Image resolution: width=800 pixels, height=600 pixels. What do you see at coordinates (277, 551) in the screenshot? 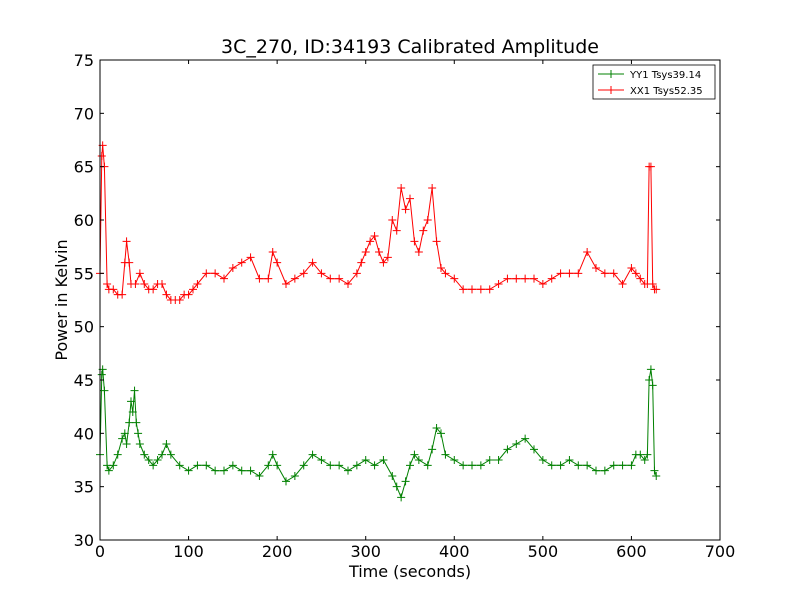
I see `x-tick-label: 200` at bounding box center [277, 551].